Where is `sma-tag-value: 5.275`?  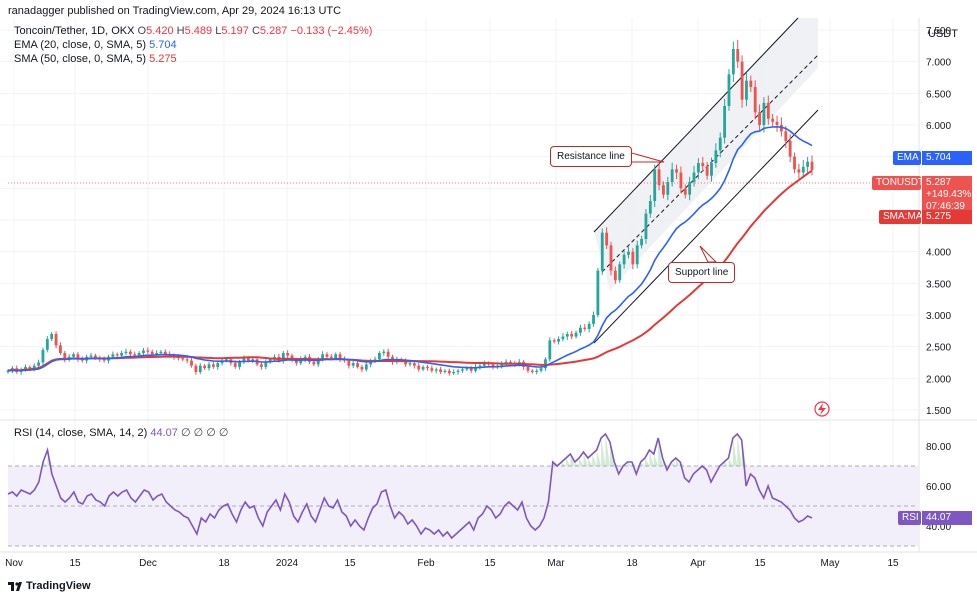
sma-tag-value: 5.275 is located at coordinates (947, 217).